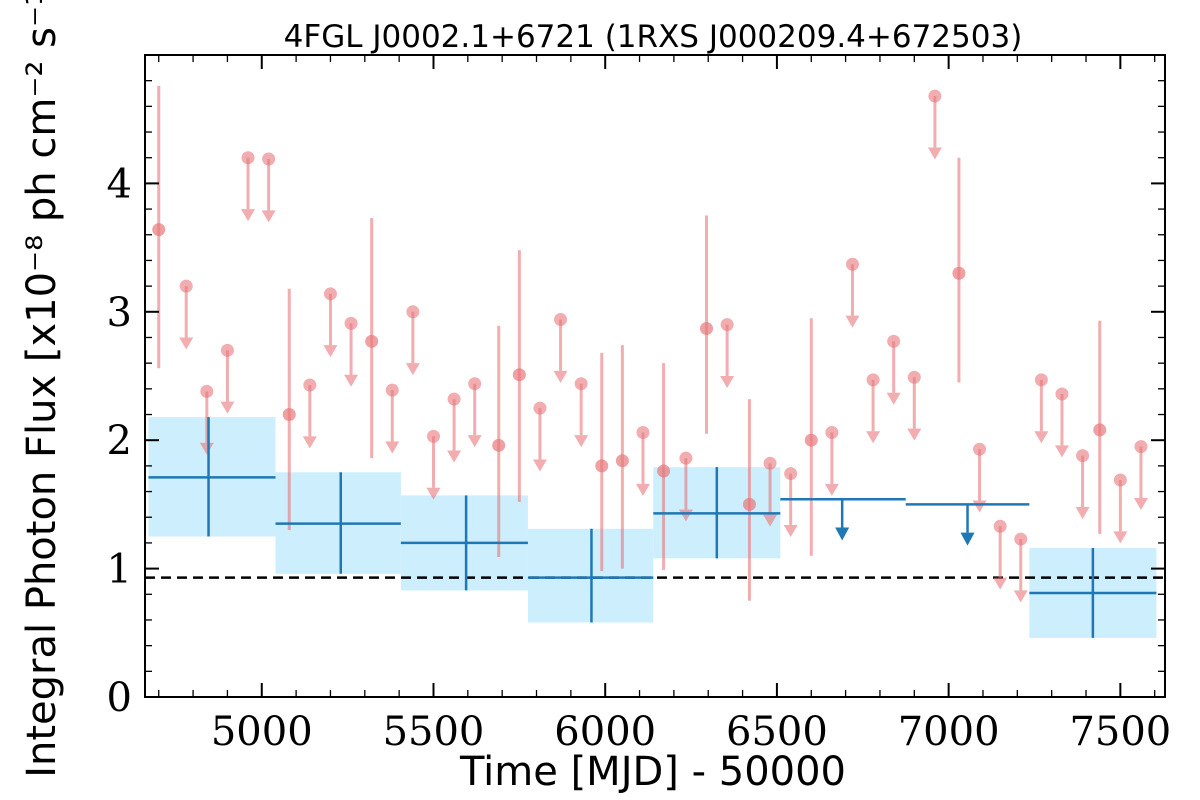  I want to click on x-tick-label-2: 6000, so click(605, 732).